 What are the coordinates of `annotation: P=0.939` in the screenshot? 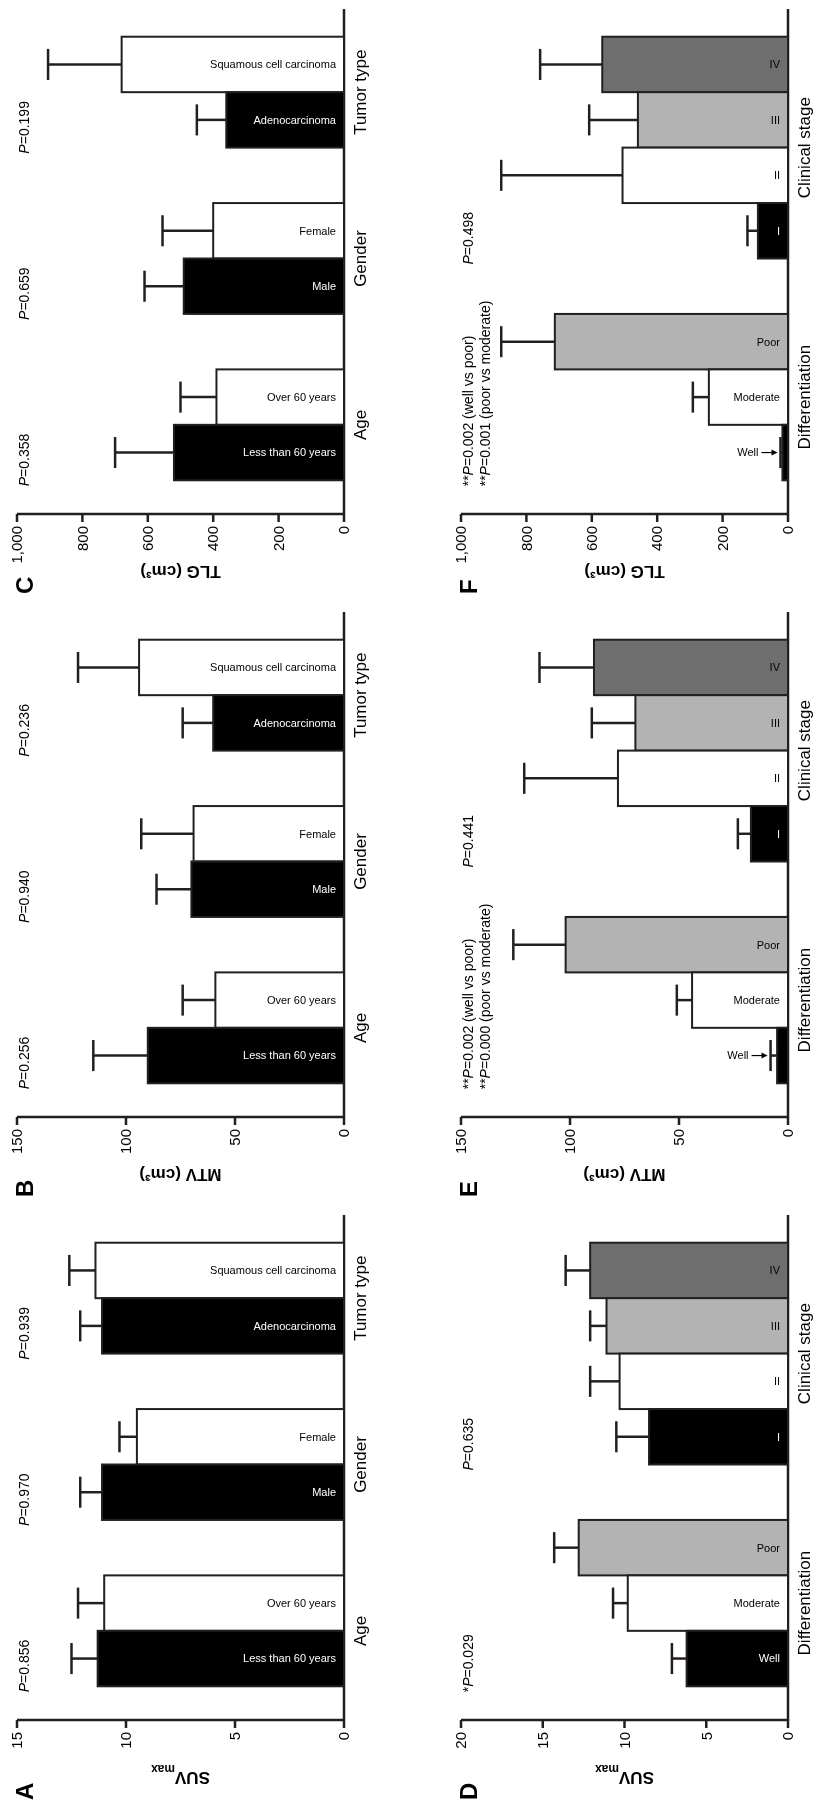 It's located at (24, 1333).